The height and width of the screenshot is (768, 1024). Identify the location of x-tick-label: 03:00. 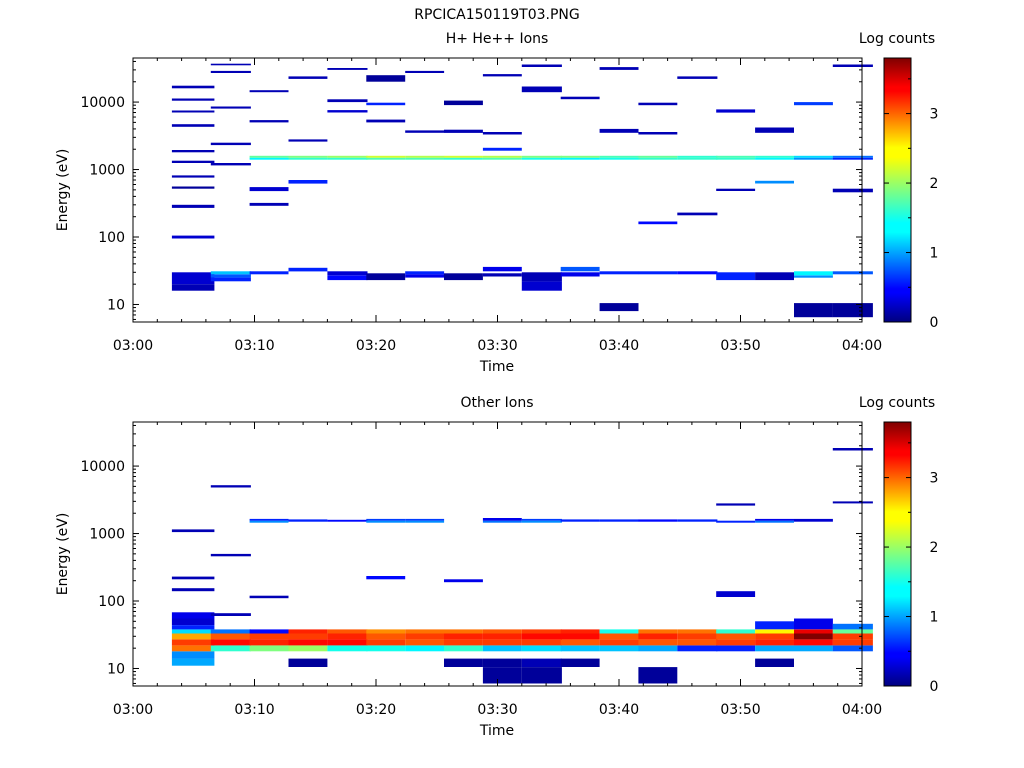
(133, 346).